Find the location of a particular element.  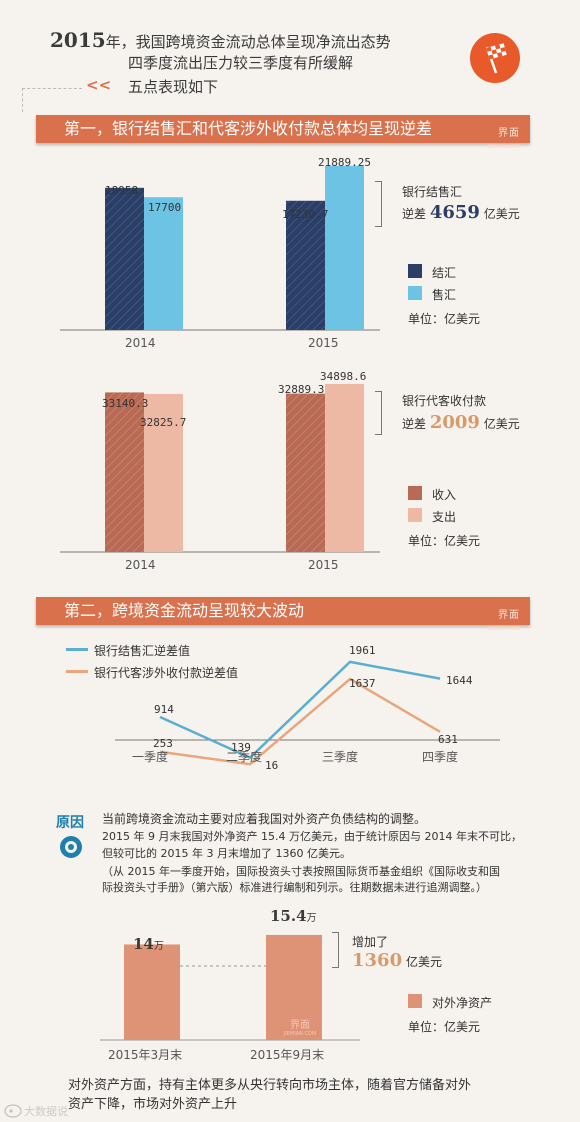

chart4-legend-label: 对外净资产 is located at coordinates (462, 1003).